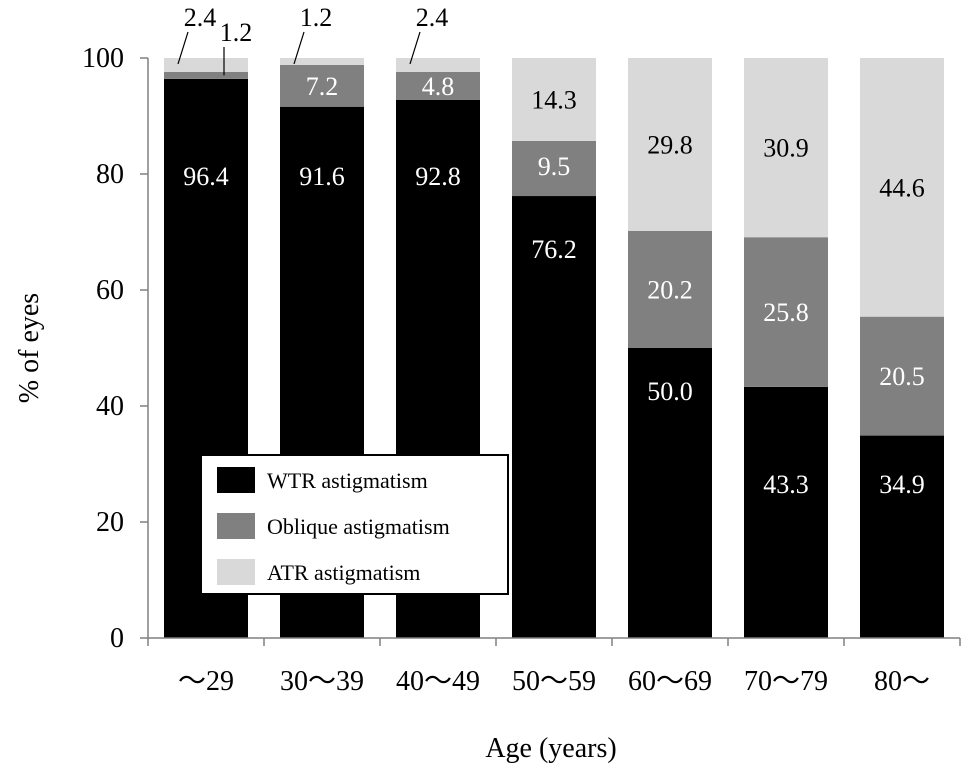 The image size is (979, 769). What do you see at coordinates (206, 176) in the screenshot?
I see `data-label: 96.4` at bounding box center [206, 176].